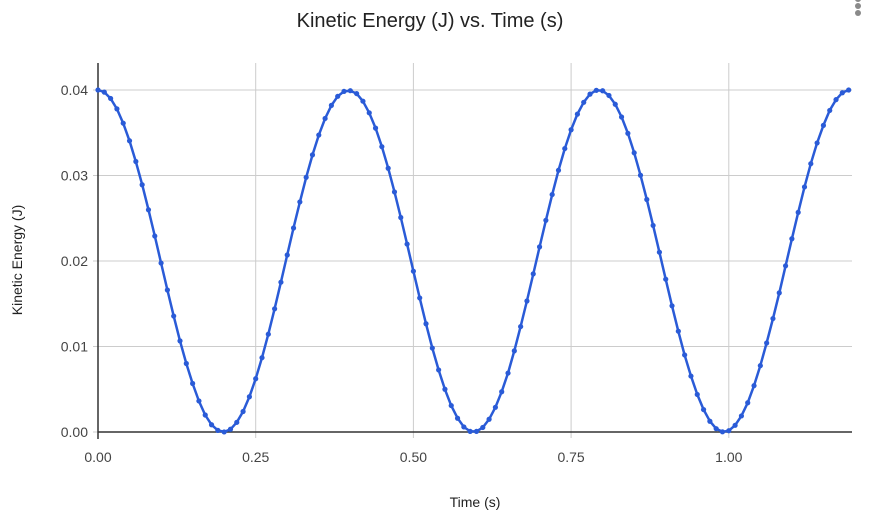 The width and height of the screenshot is (870, 530). What do you see at coordinates (858, 10) in the screenshot?
I see `more-vert-icon` at bounding box center [858, 10].